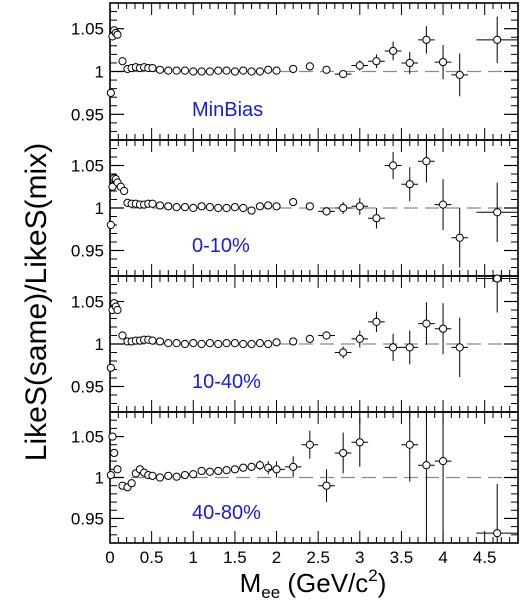 The width and height of the screenshot is (532, 600). Describe the element at coordinates (251, 583) in the screenshot. I see `x-axis-label-main: M` at that location.